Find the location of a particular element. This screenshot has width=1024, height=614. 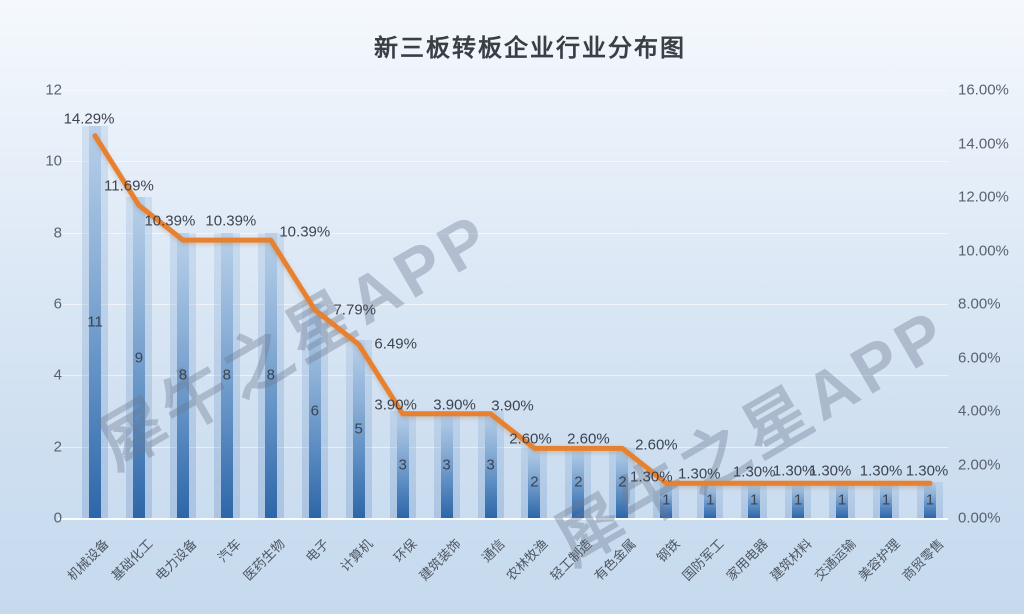

left-axis-tick: 12 is located at coordinates (53, 90).